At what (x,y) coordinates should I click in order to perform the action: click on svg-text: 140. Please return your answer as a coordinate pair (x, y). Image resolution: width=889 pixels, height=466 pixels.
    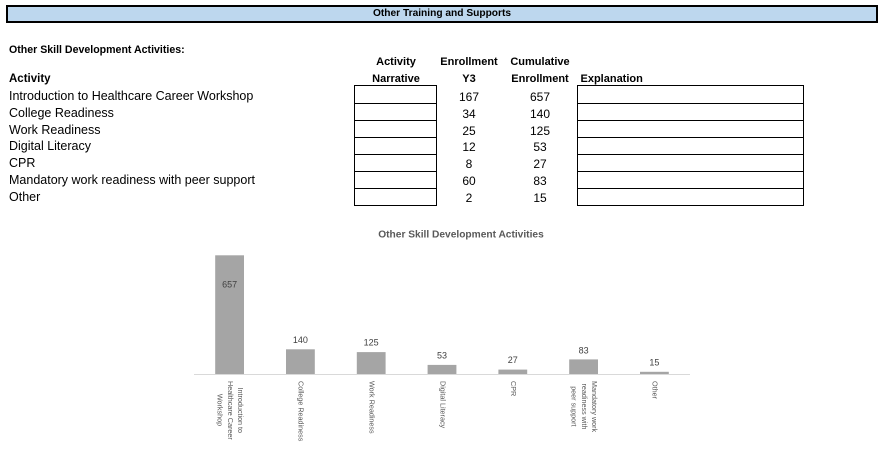
    Looking at the image, I should click on (300, 340).